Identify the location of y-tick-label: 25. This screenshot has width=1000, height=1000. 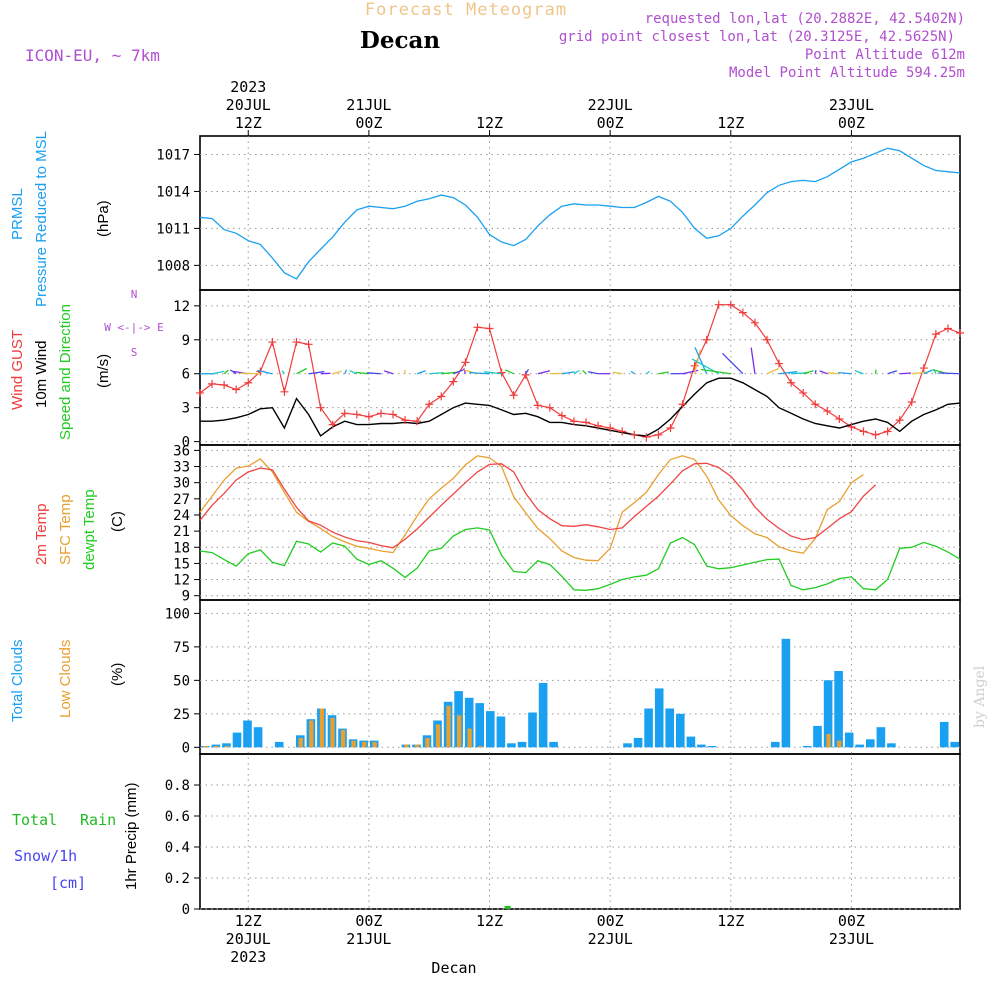
(181, 715).